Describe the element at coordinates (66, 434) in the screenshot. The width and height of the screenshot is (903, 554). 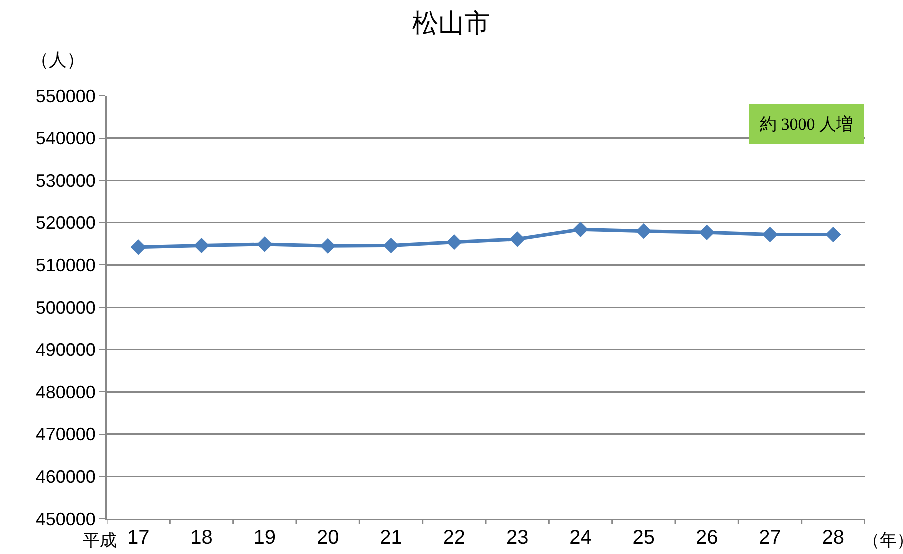
I see `y-tick-label: 470000` at that location.